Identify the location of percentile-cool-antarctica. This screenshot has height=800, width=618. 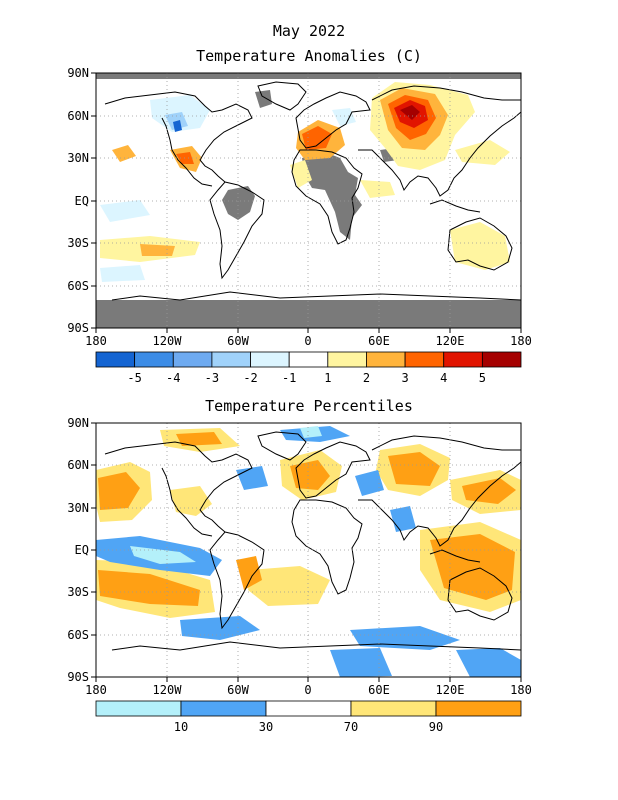
(361, 662).